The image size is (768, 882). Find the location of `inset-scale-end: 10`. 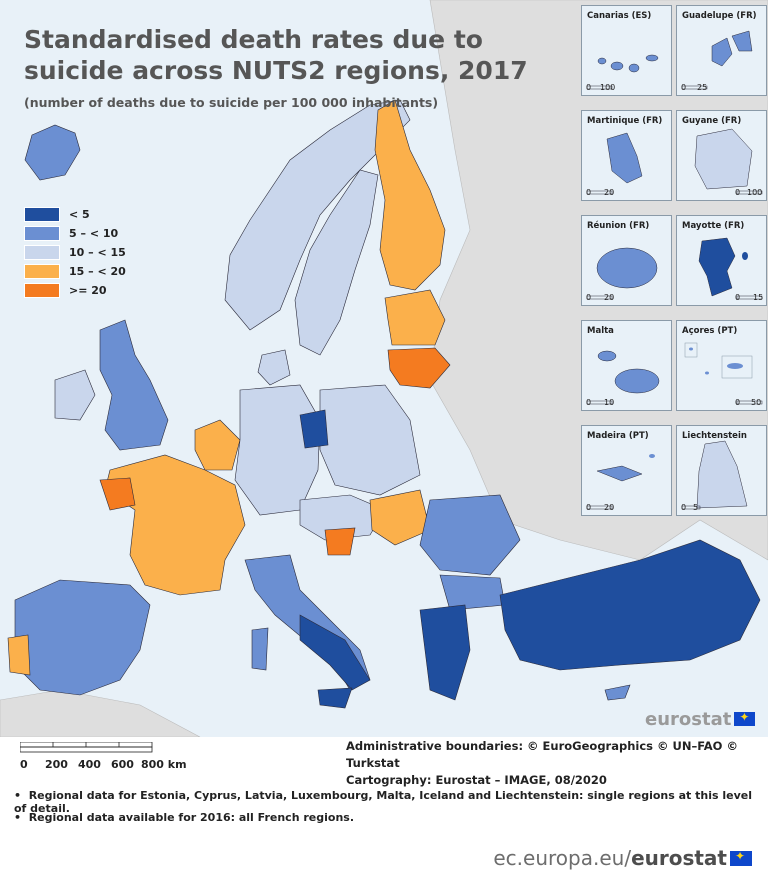

inset-scale-end: 10 is located at coordinates (609, 402).